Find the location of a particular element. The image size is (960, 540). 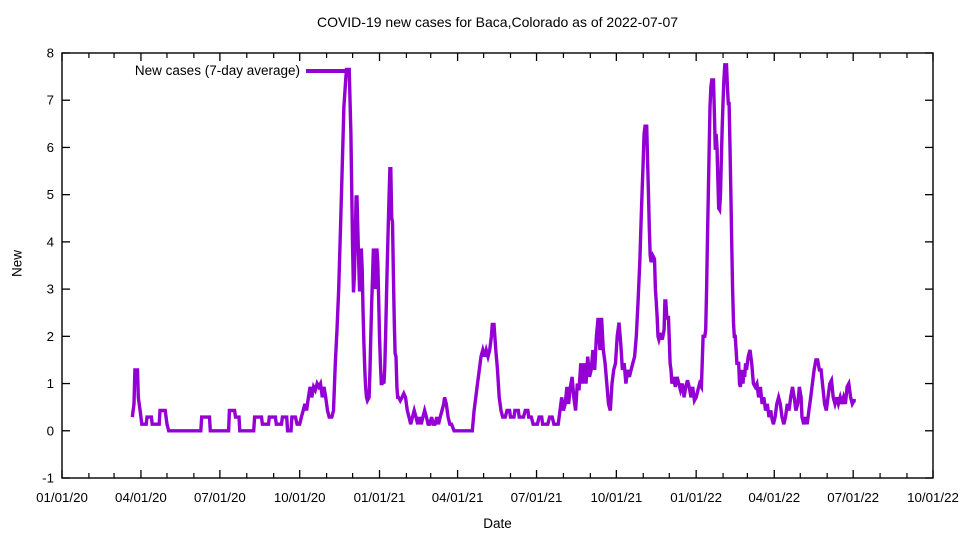

y-tick-label: 3 is located at coordinates (50, 289).